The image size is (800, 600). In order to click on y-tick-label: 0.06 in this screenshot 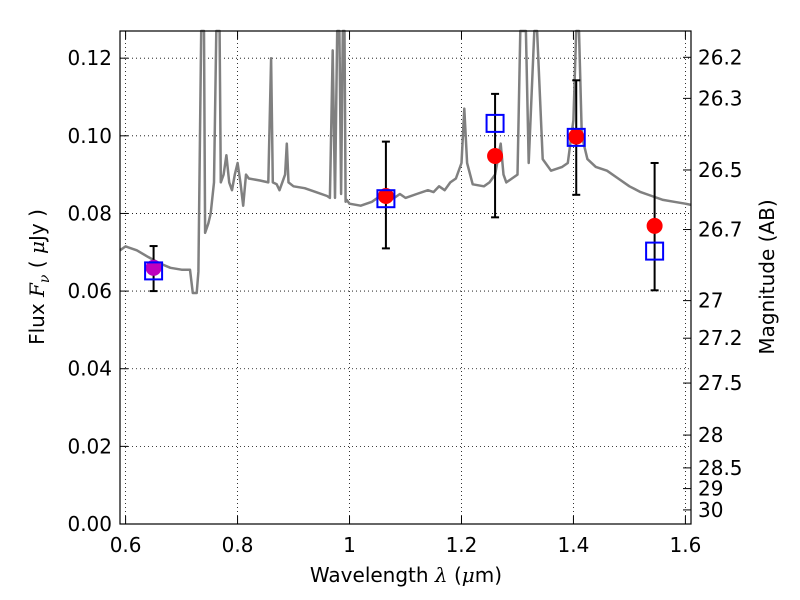, I will do `click(89, 291)`.